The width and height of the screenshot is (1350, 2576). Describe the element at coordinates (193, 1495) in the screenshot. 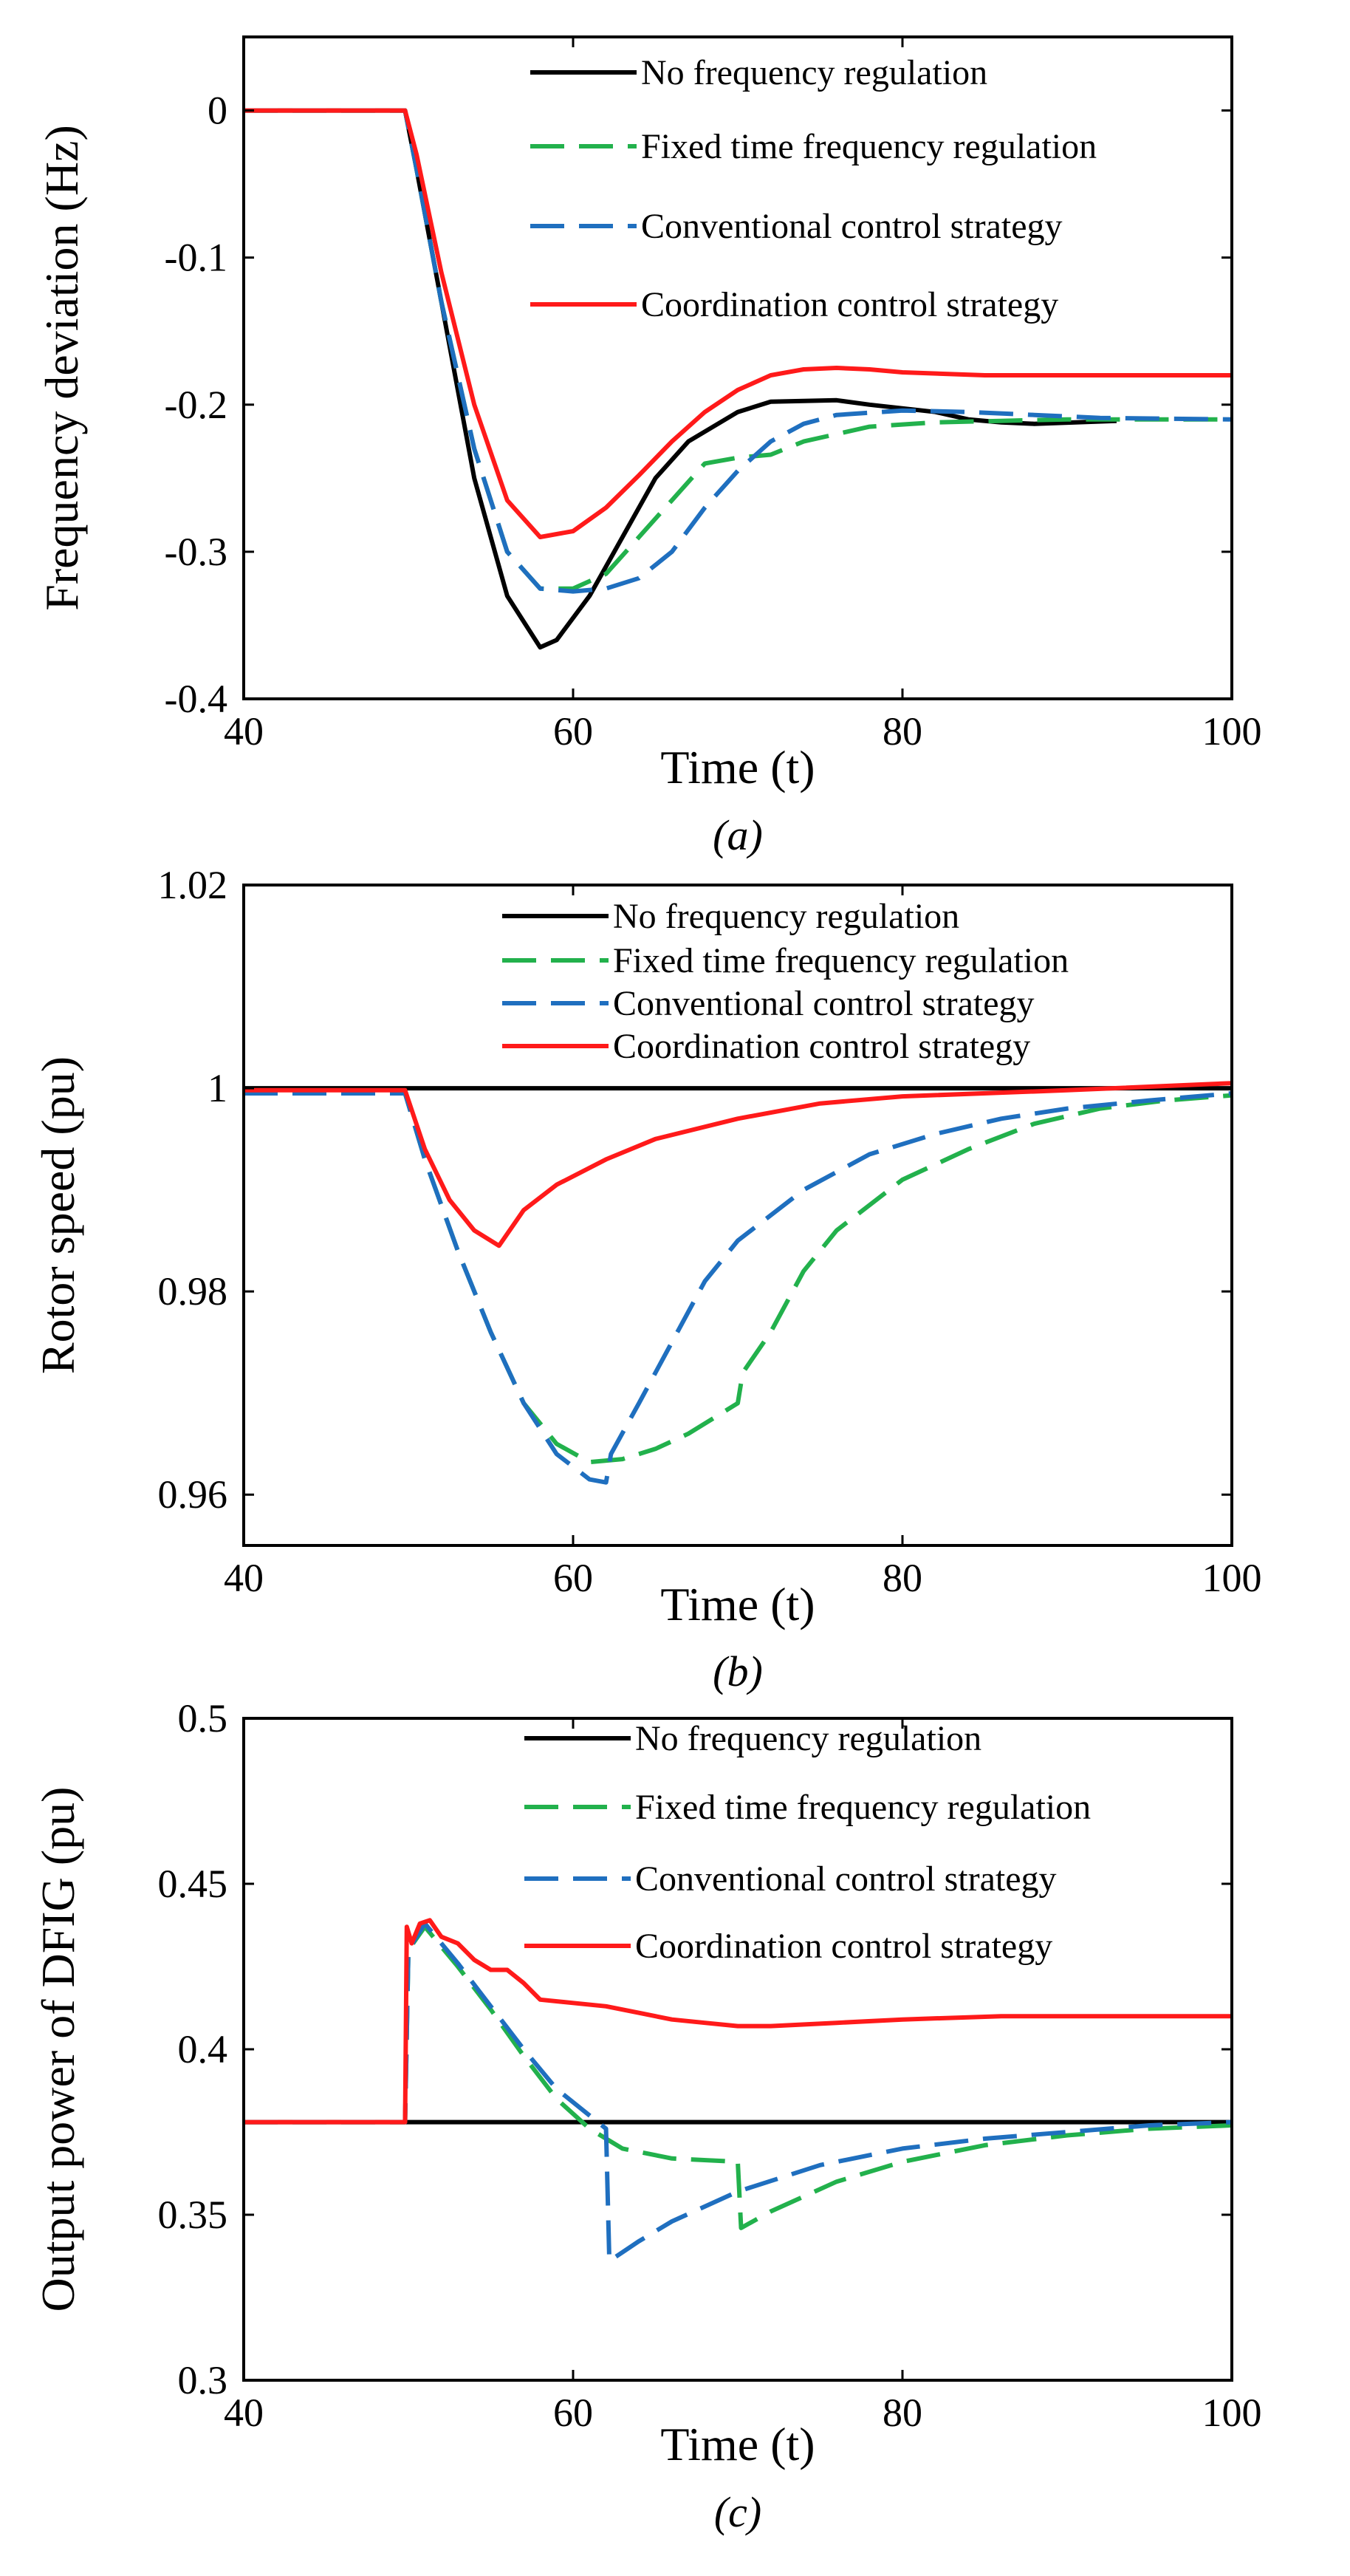

I see `y-tick-label: 0.96` at that location.